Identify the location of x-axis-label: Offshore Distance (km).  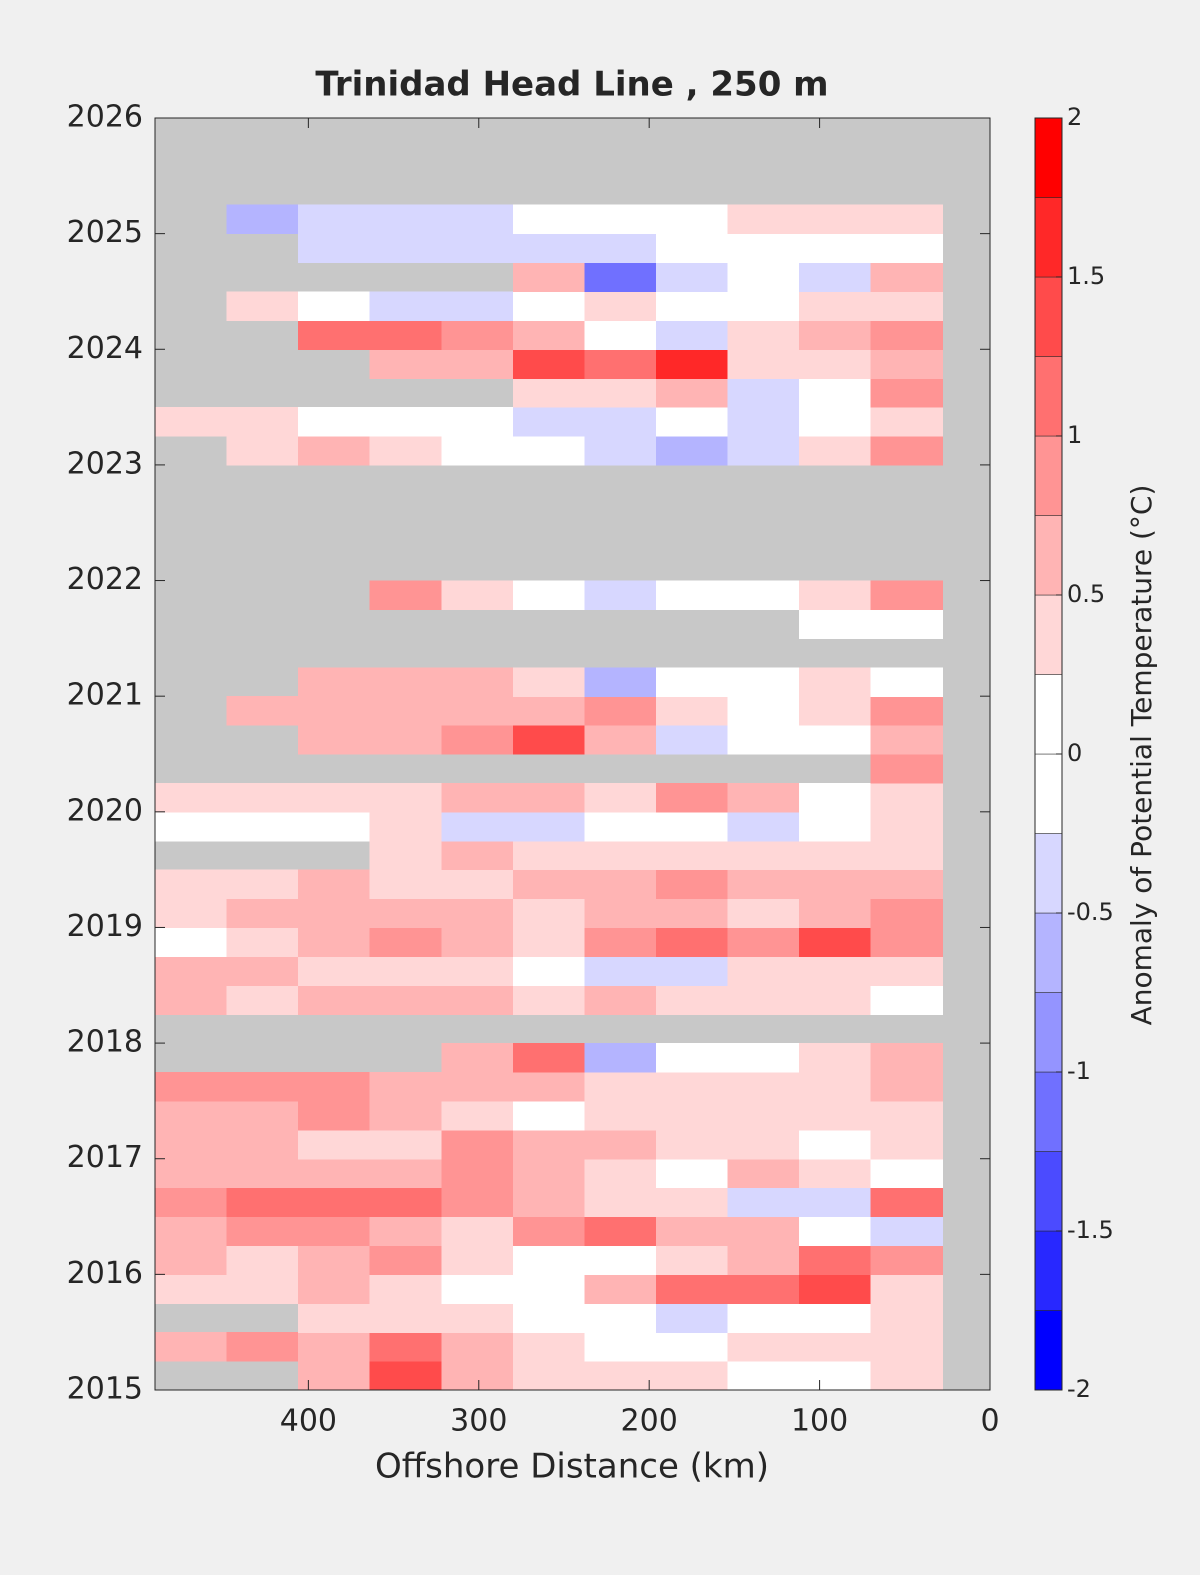
(572, 1467).